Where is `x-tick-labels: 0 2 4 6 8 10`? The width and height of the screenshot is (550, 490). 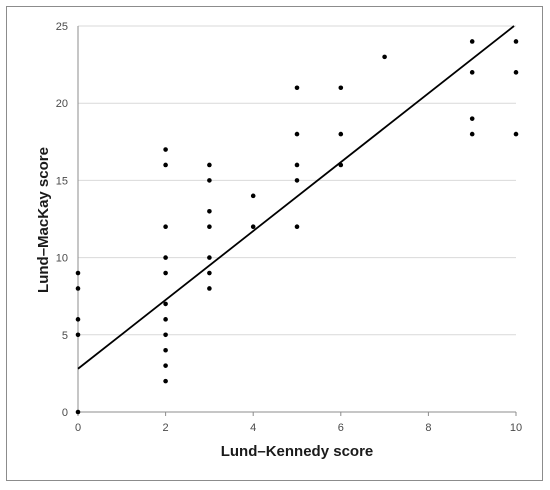 x-tick-labels: 0 2 4 6 8 10 is located at coordinates (298, 428).